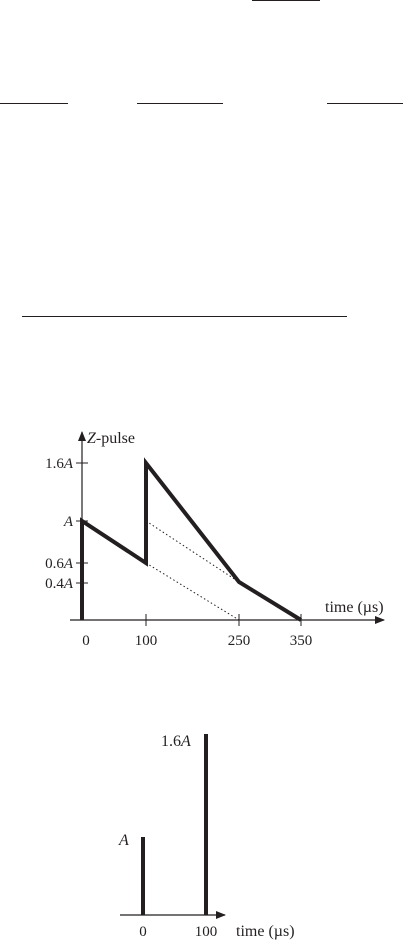 The width and height of the screenshot is (403, 942). I want to click on dotted-line-lower, so click(192, 591).